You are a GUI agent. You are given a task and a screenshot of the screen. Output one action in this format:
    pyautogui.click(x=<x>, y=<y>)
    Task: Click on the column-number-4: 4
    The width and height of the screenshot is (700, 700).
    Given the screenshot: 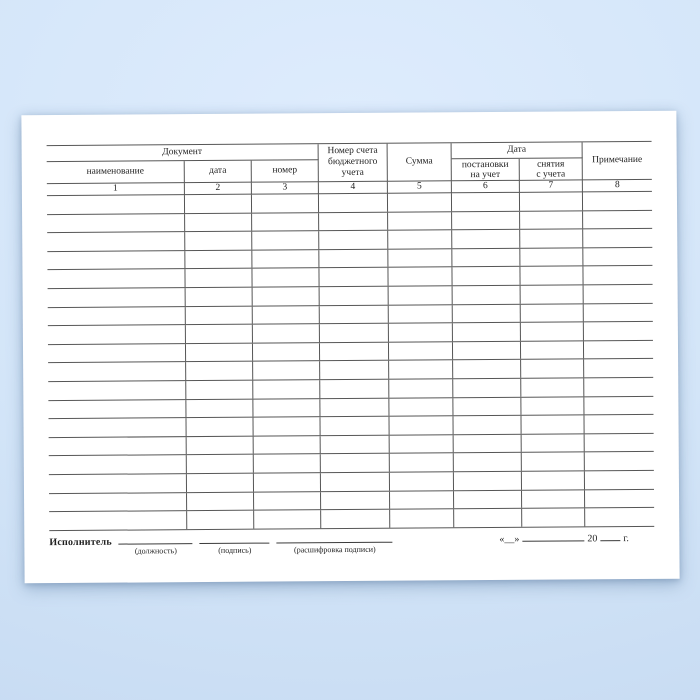 What is the action you would take?
    pyautogui.click(x=353, y=188)
    